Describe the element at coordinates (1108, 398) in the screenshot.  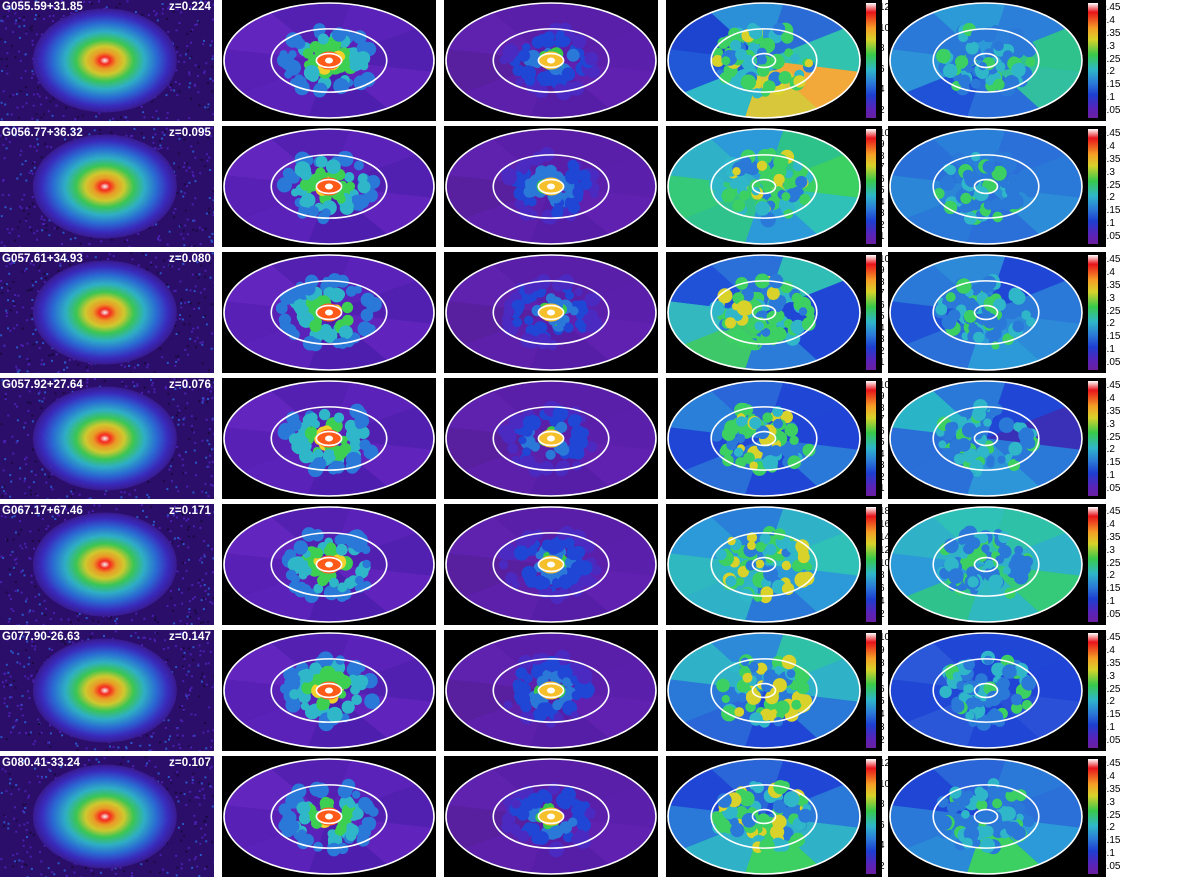
I see `colorbar-tick-label: 0.4` at that location.